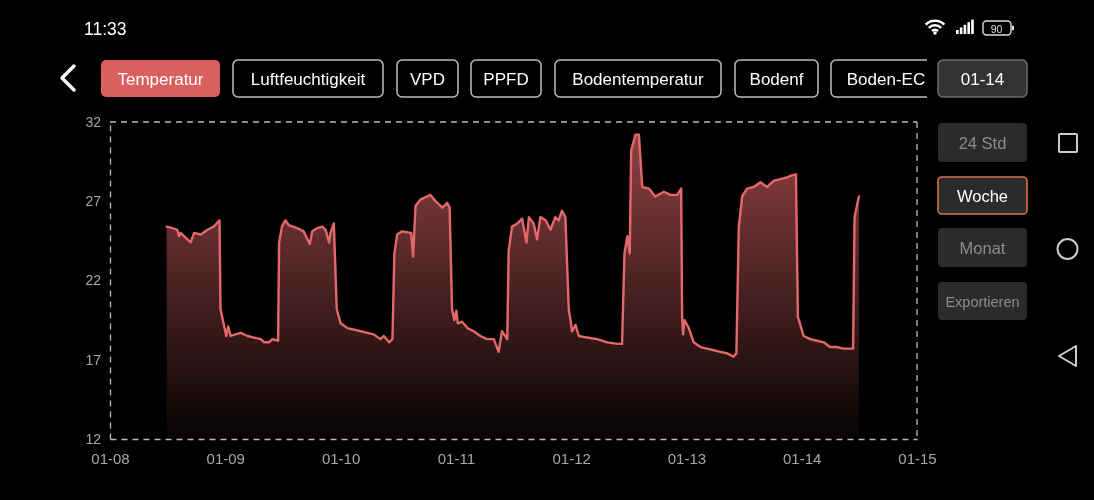 Image resolution: width=1094 pixels, height=500 pixels. Describe the element at coordinates (93, 359) in the screenshot. I see `y-tick-label: 17` at that location.